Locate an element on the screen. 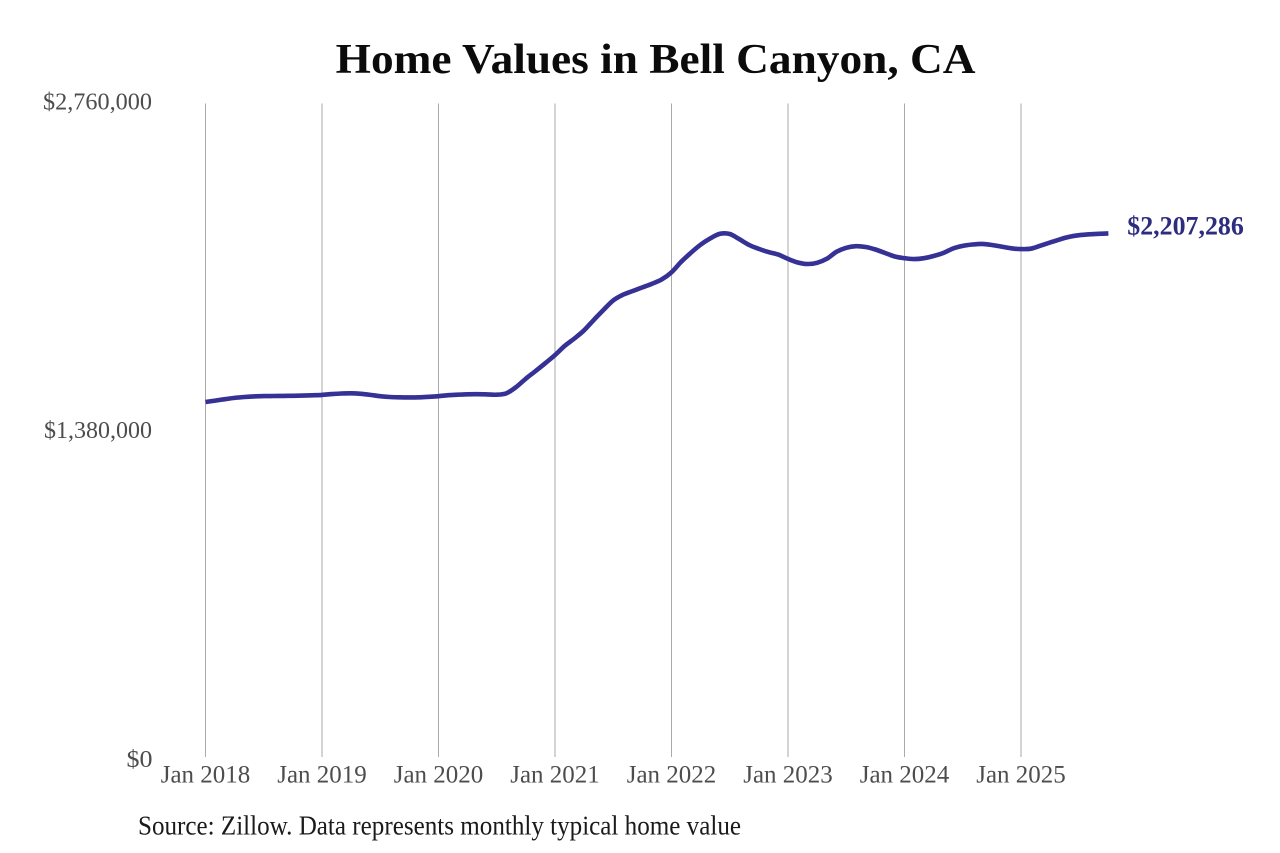 Image resolution: width=1280 pixels, height=853 pixels. svg-text: Jan 2020 is located at coordinates (439, 774).